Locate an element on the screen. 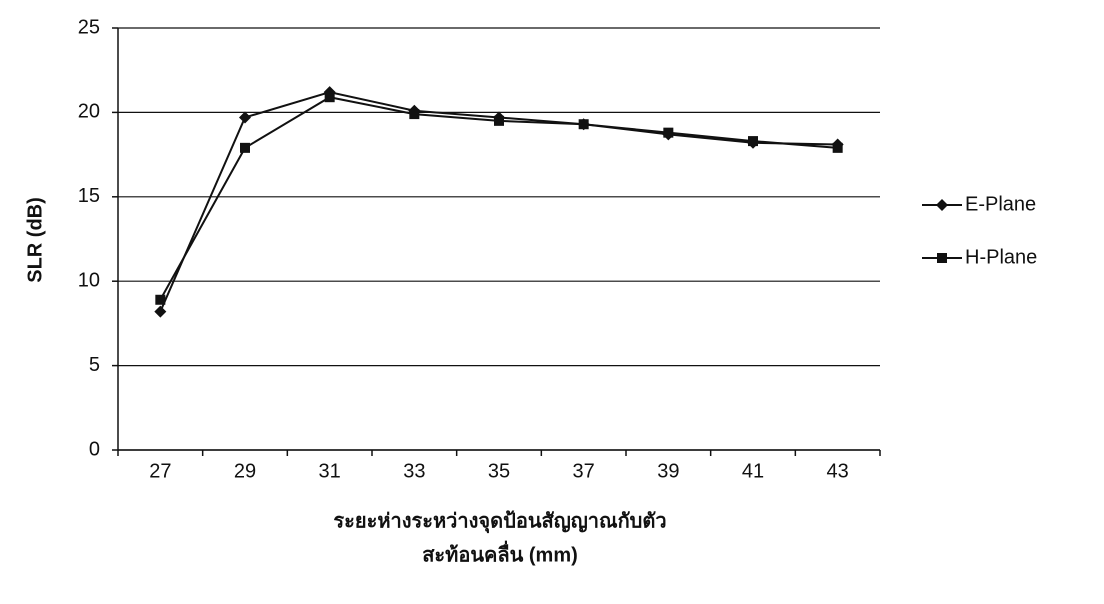 Image resolution: width=1104 pixels, height=604 pixels. x-tick-label: 37 is located at coordinates (584, 471).